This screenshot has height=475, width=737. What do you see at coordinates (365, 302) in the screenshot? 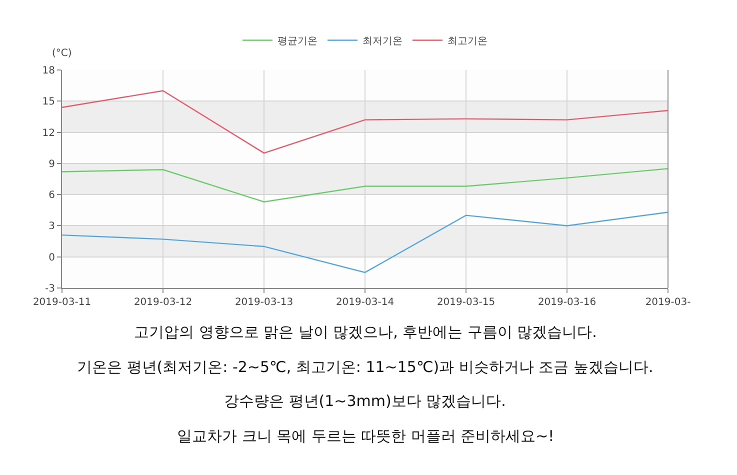
I see `x-tick-label: 2019-03-14` at bounding box center [365, 302].